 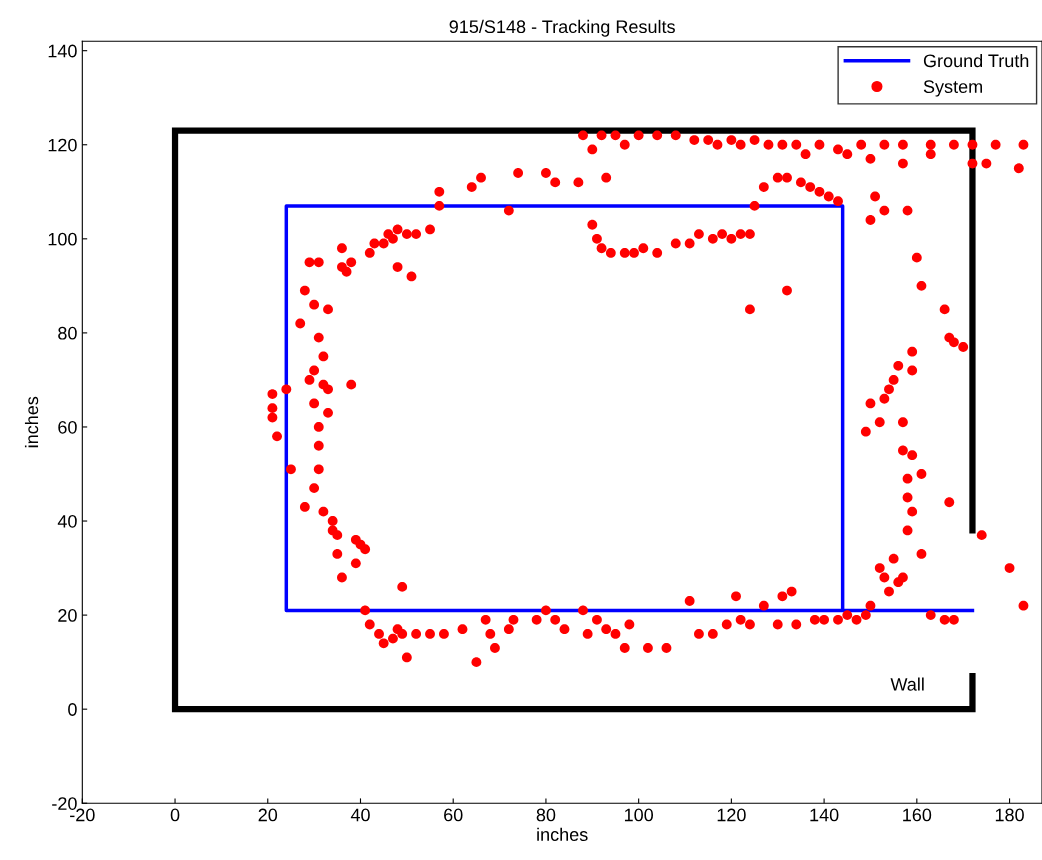 What do you see at coordinates (907, 684) in the screenshot?
I see `annotation: Wall` at bounding box center [907, 684].